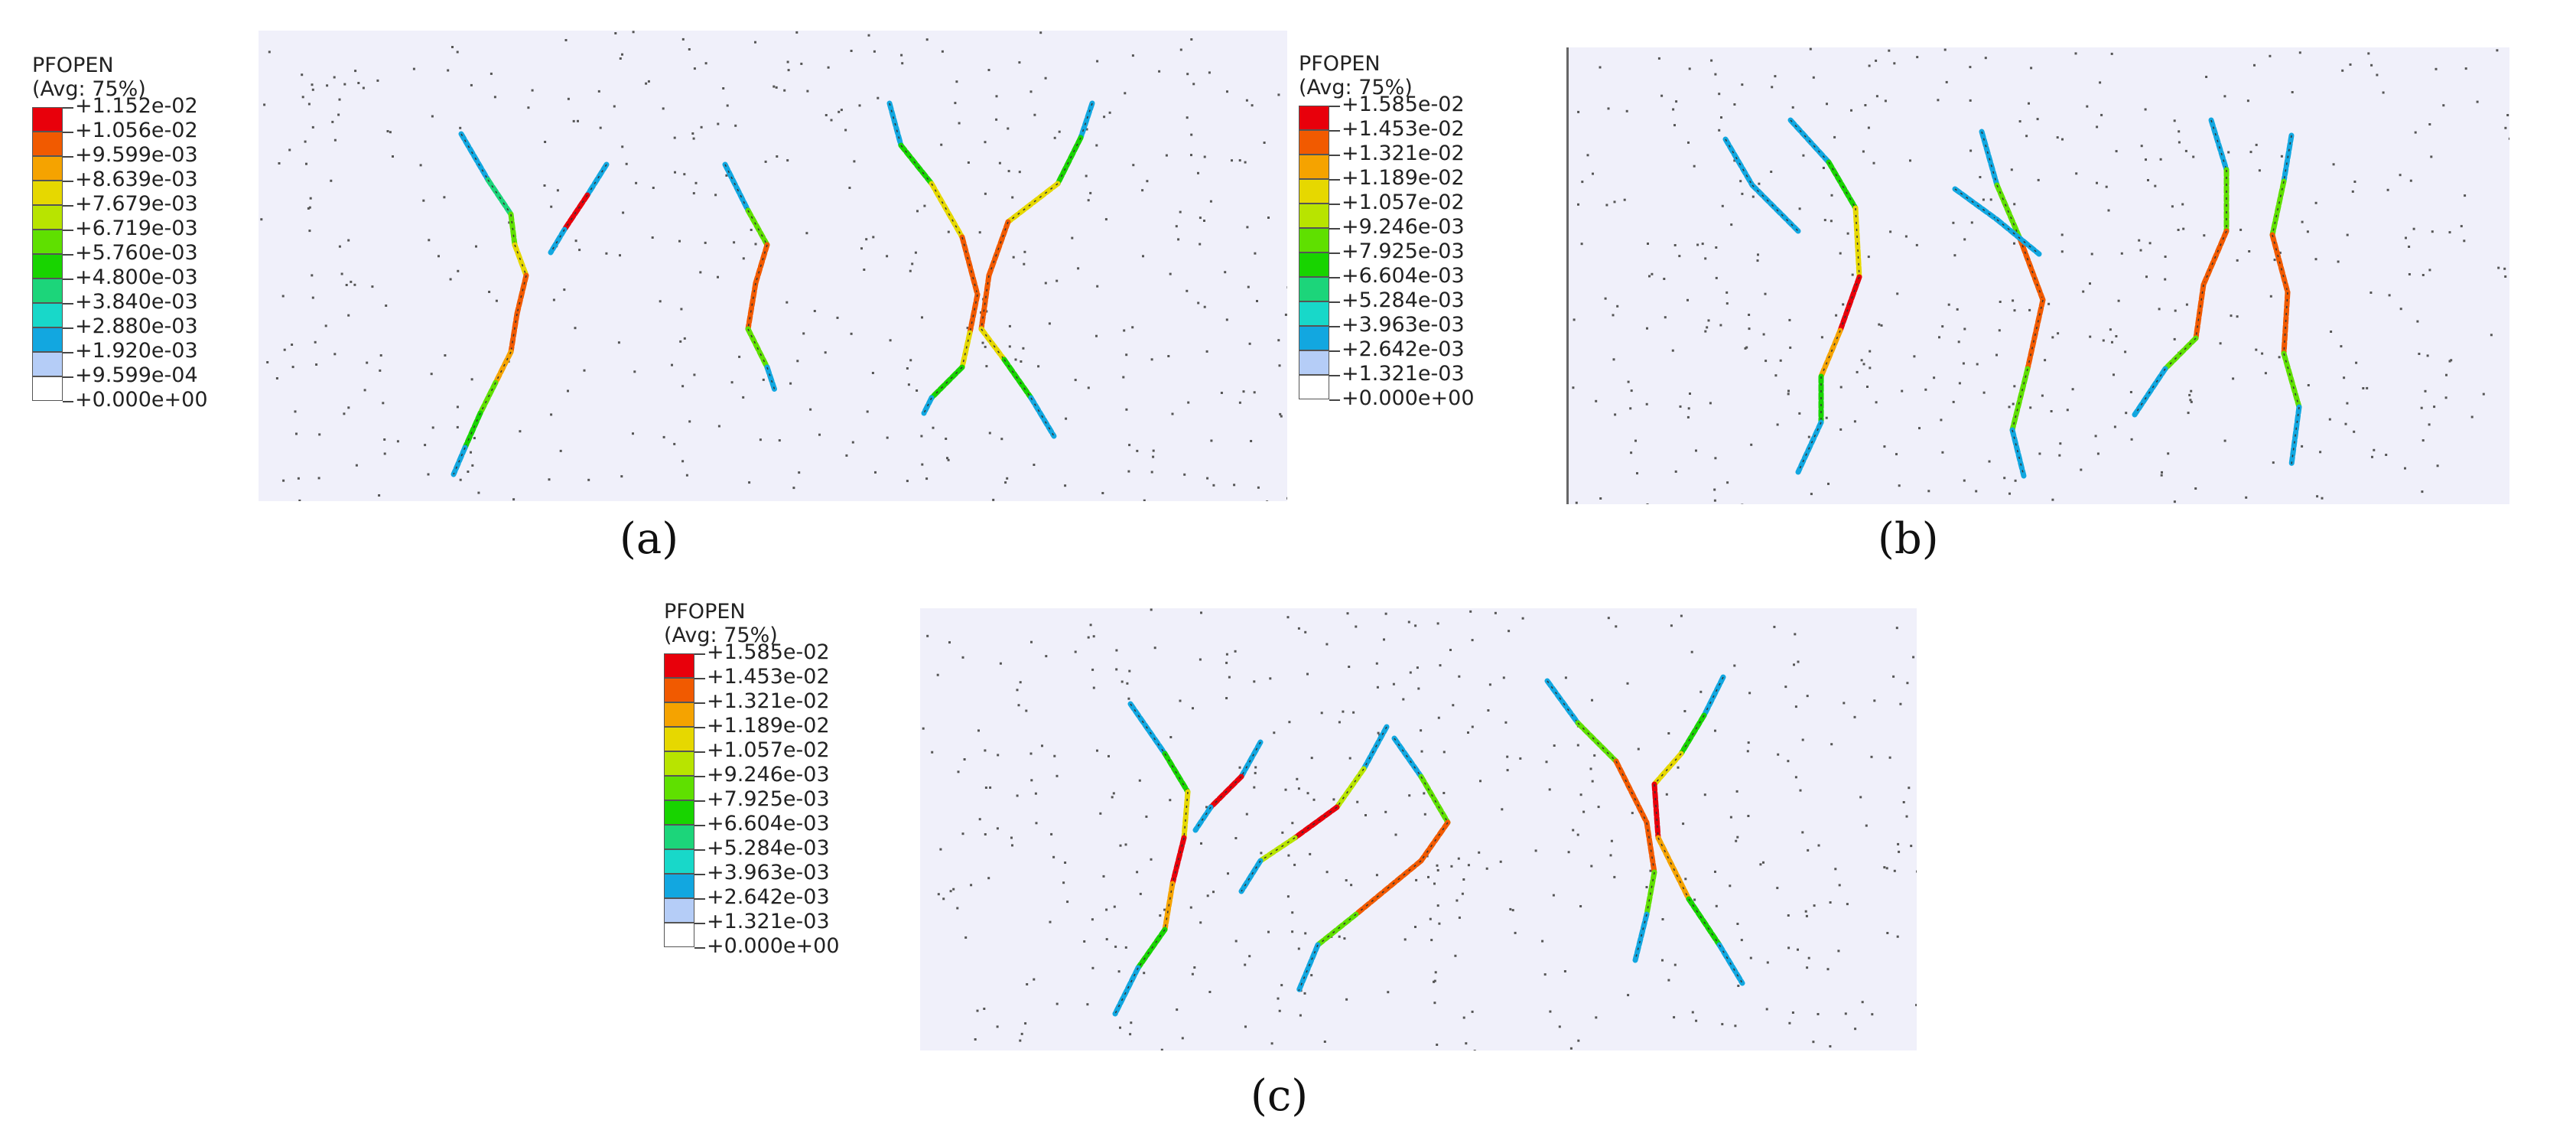 The height and width of the screenshot is (1140, 2576). What do you see at coordinates (747, 708) in the screenshot?
I see `scale-row: +1.321e-02` at bounding box center [747, 708].